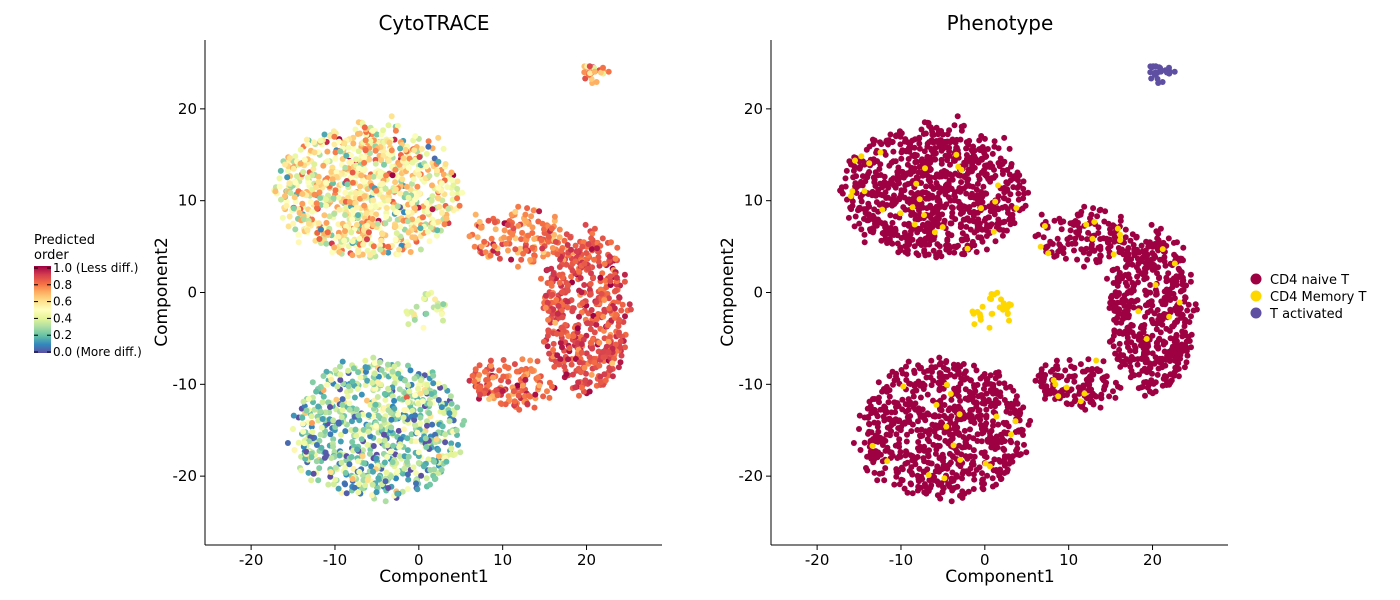  I want to click on colorbar-tick-label: 0.4, so click(62, 318).